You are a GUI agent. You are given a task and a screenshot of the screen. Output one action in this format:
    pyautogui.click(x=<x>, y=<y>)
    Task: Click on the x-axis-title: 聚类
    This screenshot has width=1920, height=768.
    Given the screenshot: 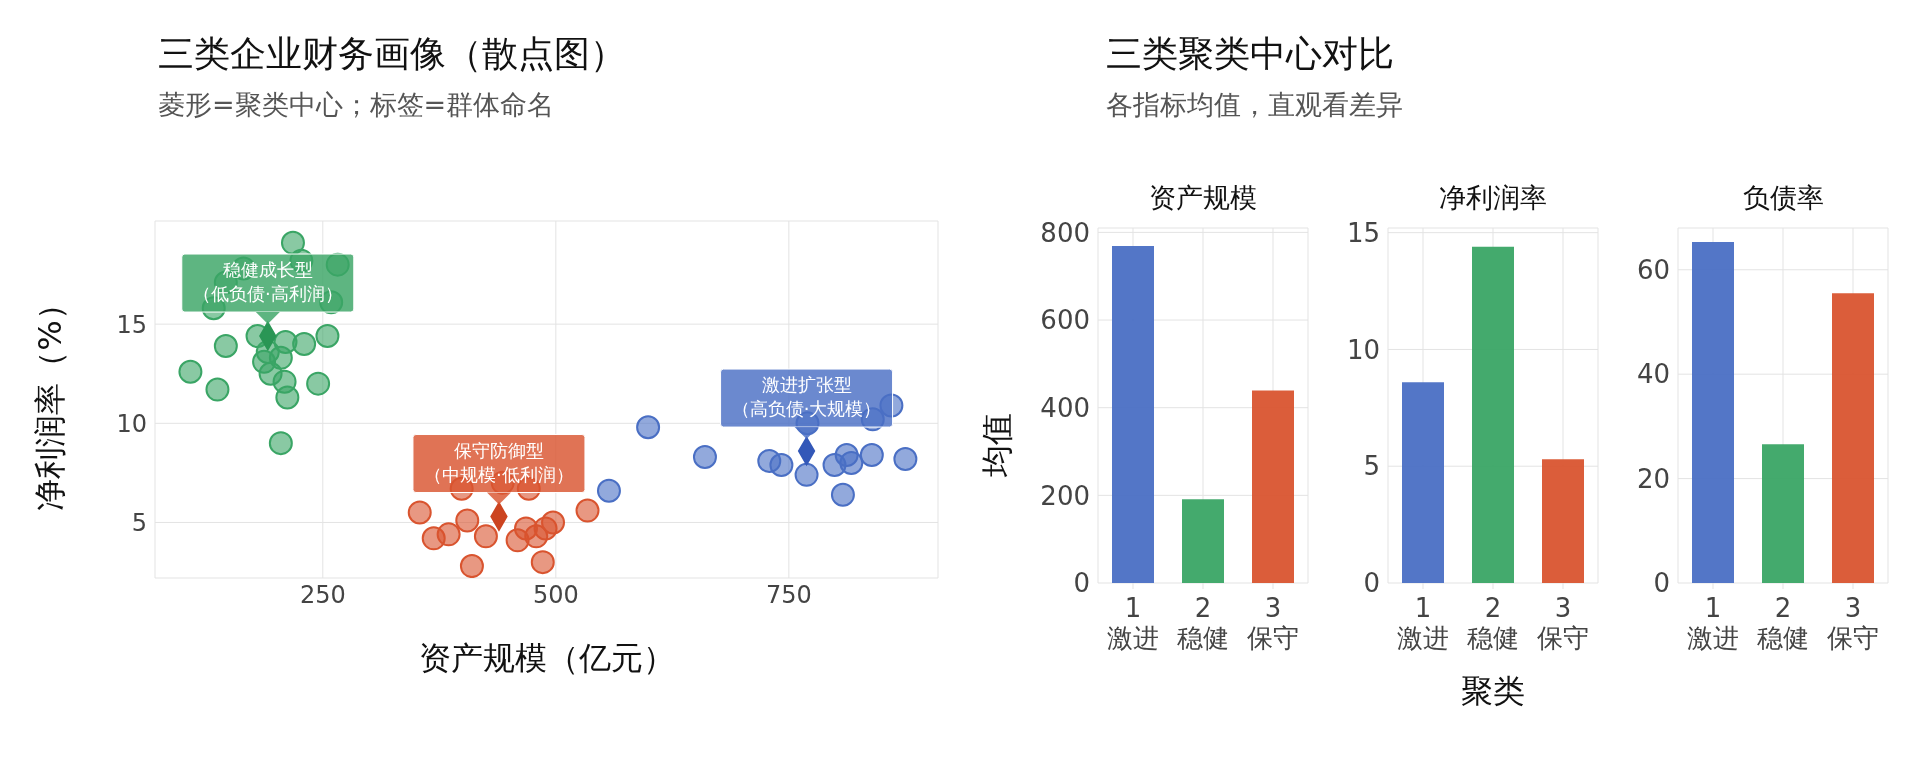 What is the action you would take?
    pyautogui.click(x=1493, y=691)
    